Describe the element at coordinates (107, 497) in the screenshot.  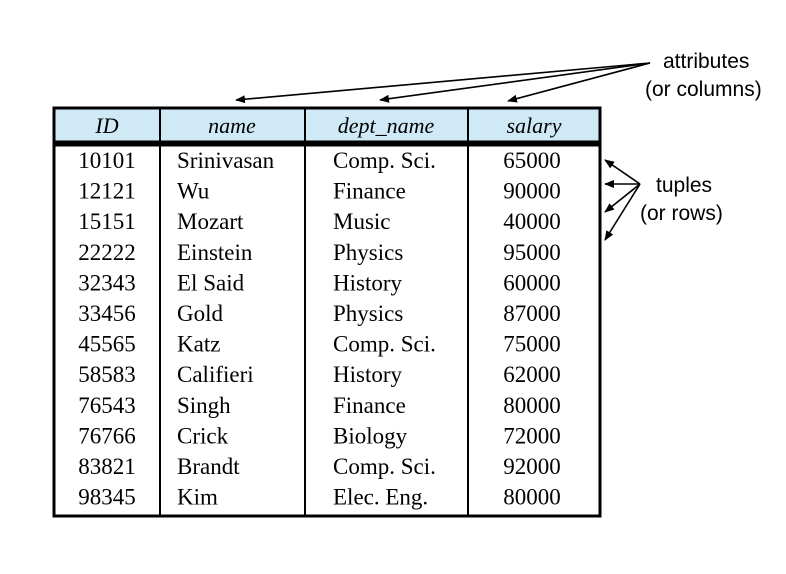
I see `cell-id: 98345` at that location.